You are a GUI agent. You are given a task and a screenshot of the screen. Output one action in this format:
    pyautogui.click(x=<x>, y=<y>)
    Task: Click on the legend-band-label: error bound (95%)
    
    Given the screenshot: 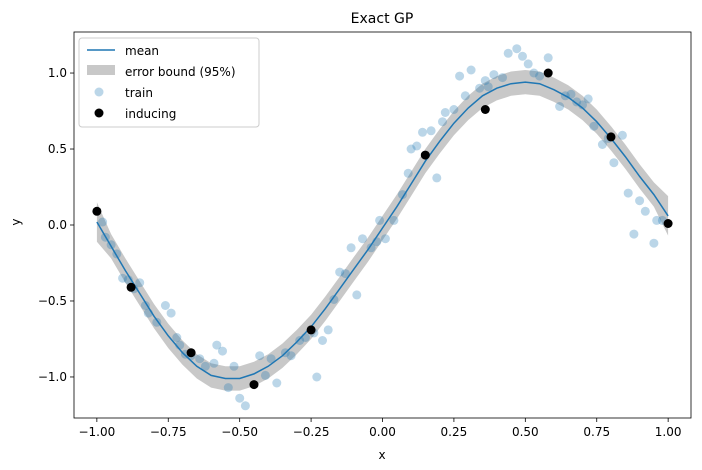 What is the action you would take?
    pyautogui.click(x=180, y=72)
    